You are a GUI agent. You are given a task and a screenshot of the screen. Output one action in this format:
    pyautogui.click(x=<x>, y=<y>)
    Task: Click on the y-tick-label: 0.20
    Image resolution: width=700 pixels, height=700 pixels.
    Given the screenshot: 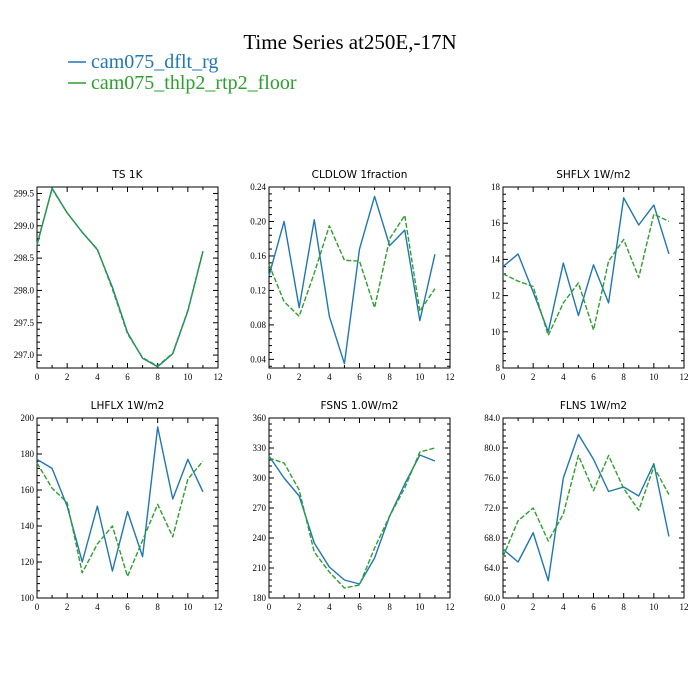 What is the action you would take?
    pyautogui.click(x=258, y=221)
    